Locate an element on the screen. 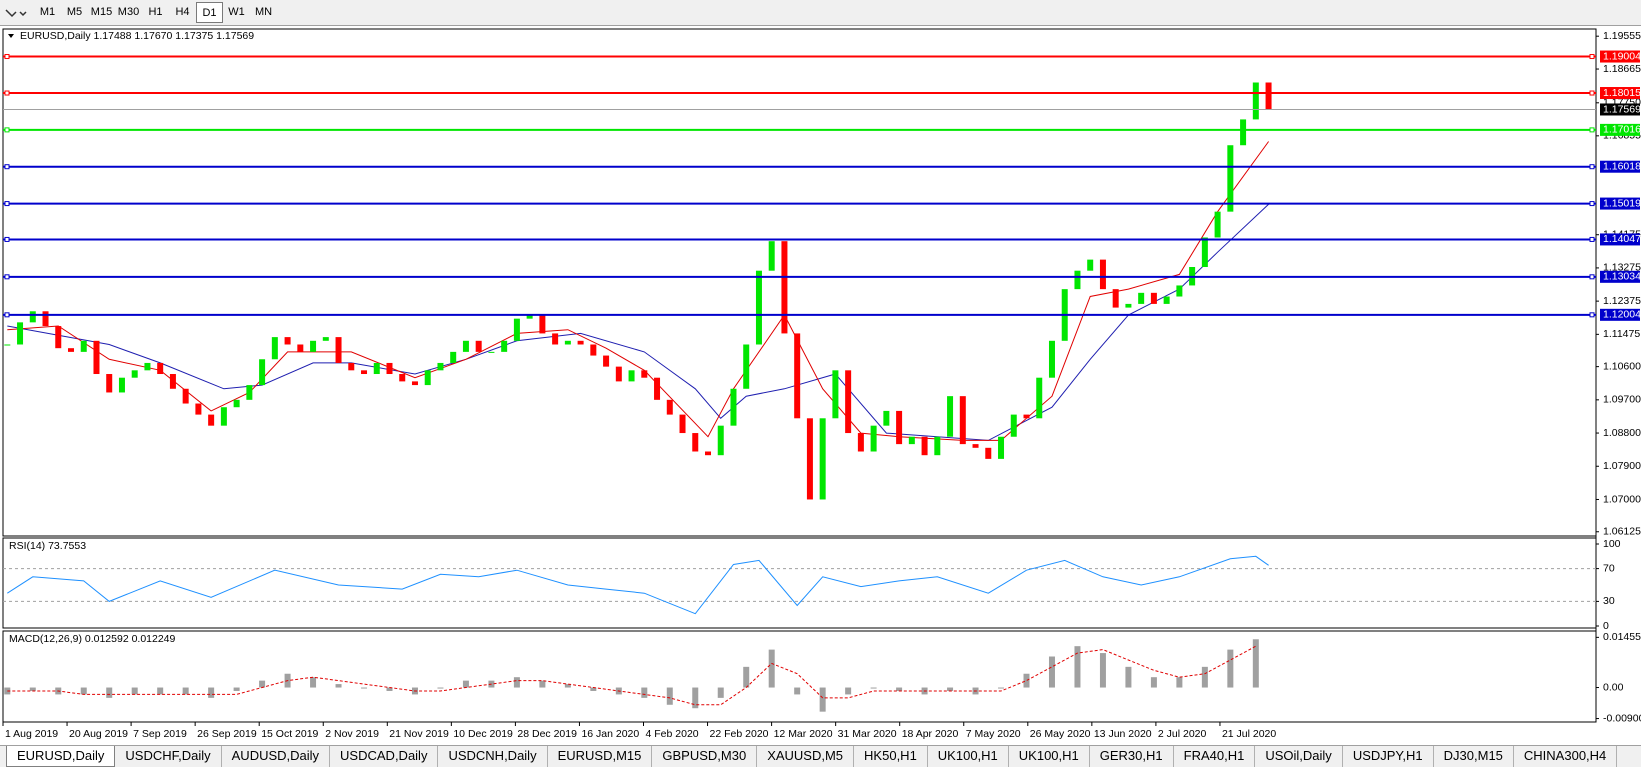 The width and height of the screenshot is (1641, 767). timeframe-button: H1 is located at coordinates (155, 12).